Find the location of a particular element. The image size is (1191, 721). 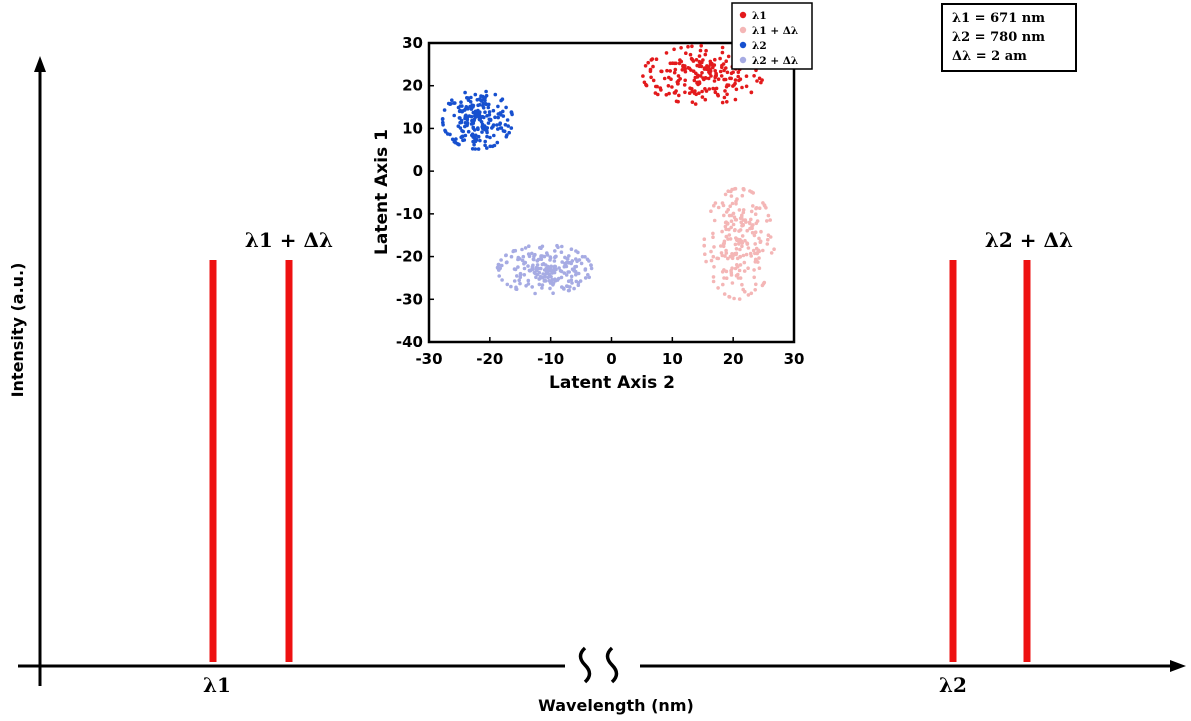

y-tick-label: -30 is located at coordinates (409, 299).